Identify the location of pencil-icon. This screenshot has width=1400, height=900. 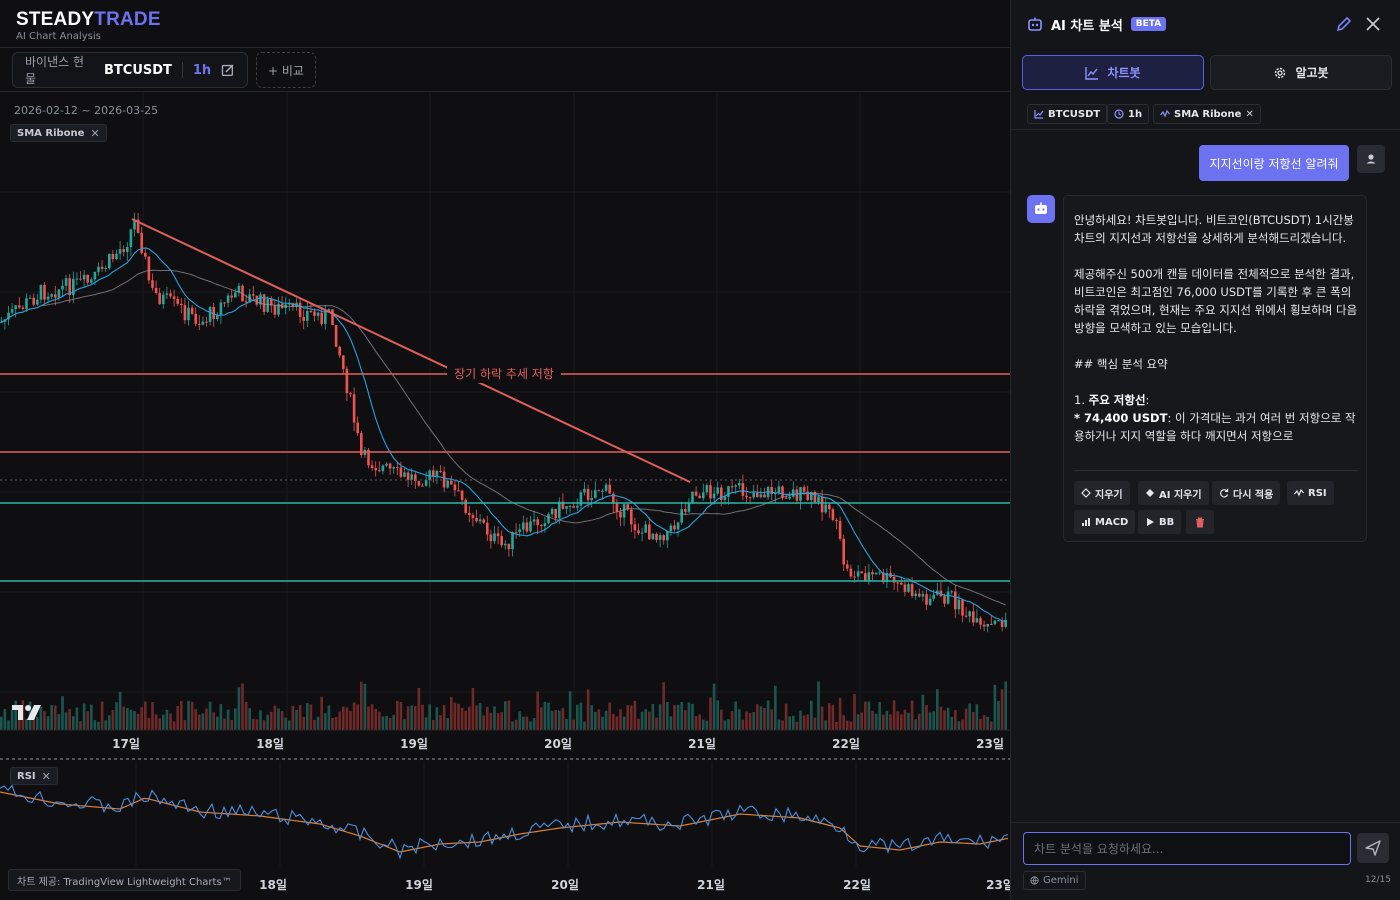
(1344, 24).